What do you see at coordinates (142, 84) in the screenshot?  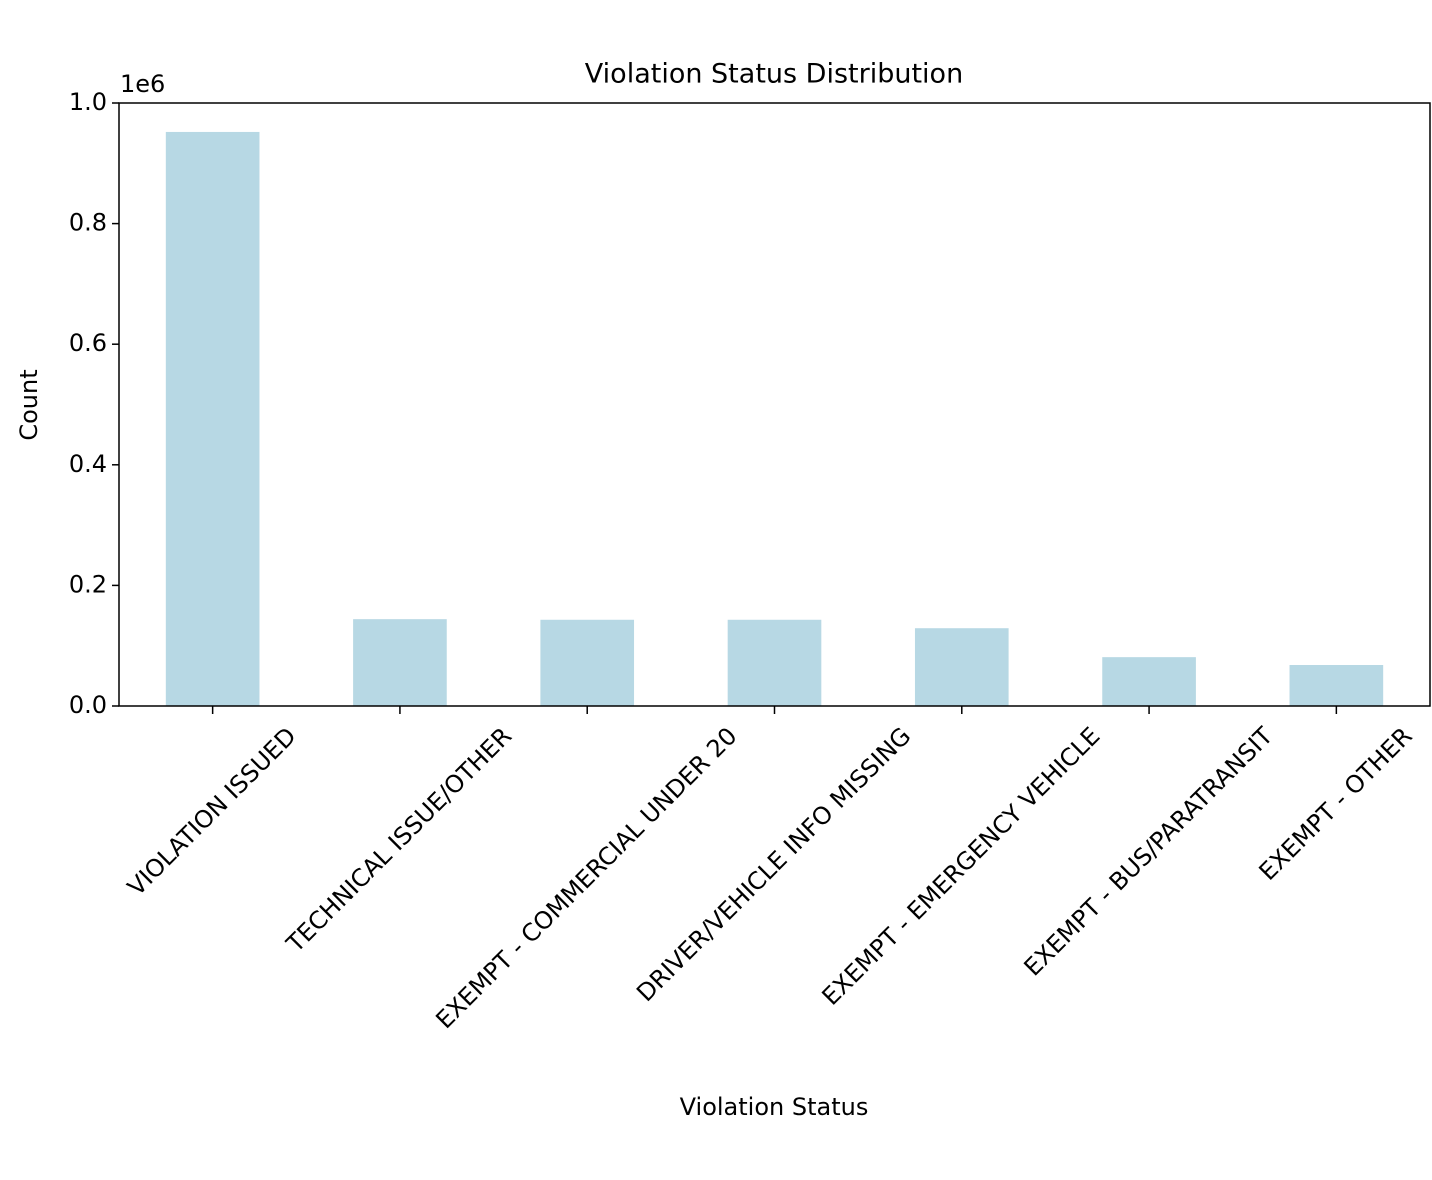 I see `y-offset-label: 1e6` at bounding box center [142, 84].